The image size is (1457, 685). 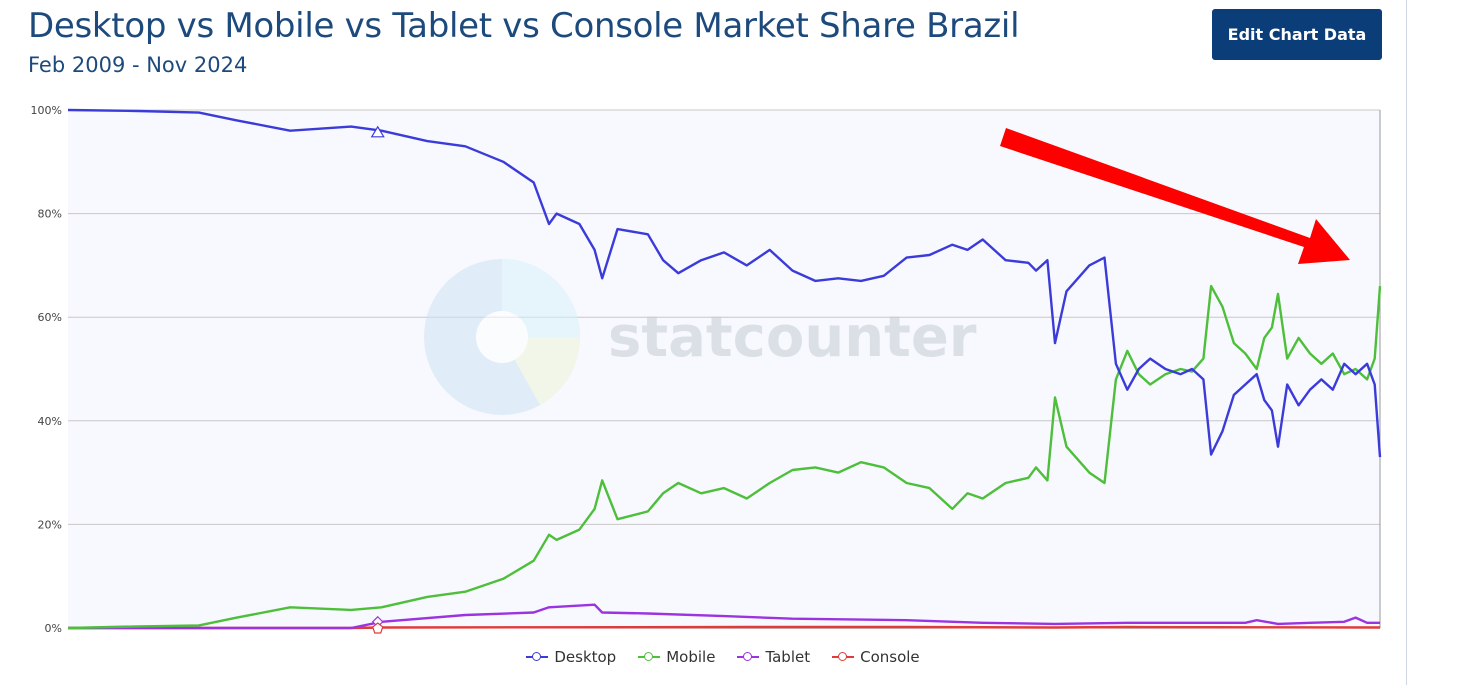 What do you see at coordinates (50, 317) in the screenshot?
I see `y-tick-label: 60%` at bounding box center [50, 317].